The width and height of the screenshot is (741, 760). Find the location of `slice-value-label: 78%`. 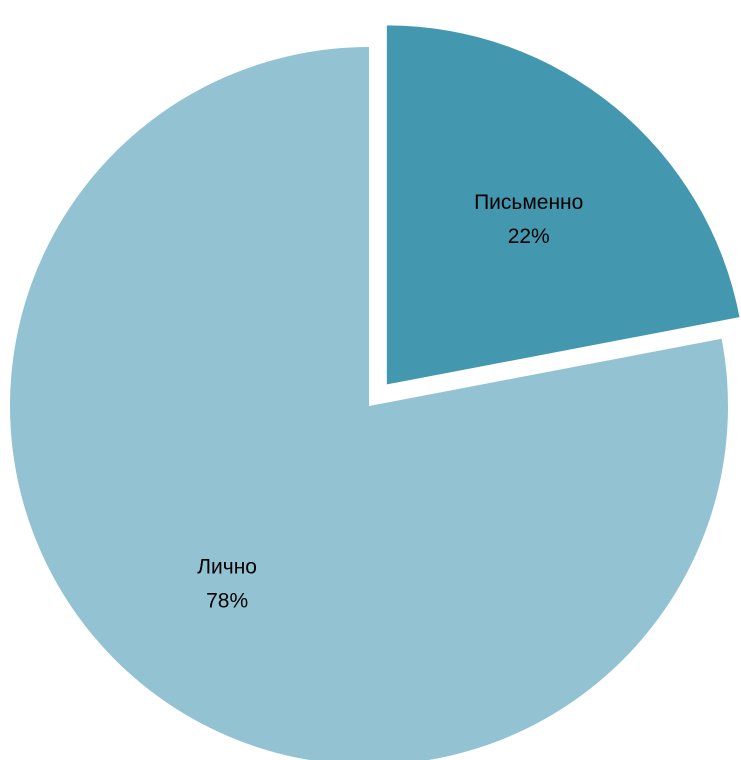

slice-value-label: 78% is located at coordinates (227, 601).